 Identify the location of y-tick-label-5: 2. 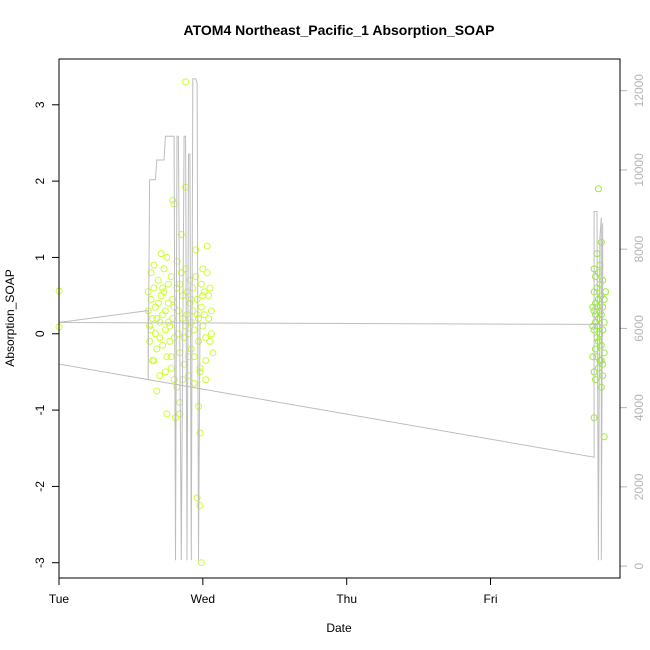
(40, 180).